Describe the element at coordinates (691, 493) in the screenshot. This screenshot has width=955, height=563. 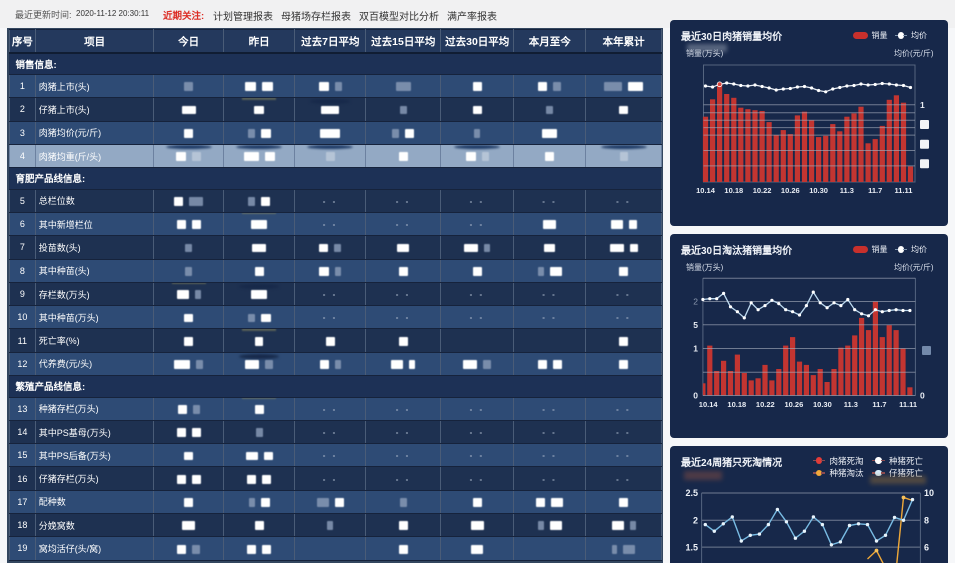
I see `svg-text: 2.5` at that location.